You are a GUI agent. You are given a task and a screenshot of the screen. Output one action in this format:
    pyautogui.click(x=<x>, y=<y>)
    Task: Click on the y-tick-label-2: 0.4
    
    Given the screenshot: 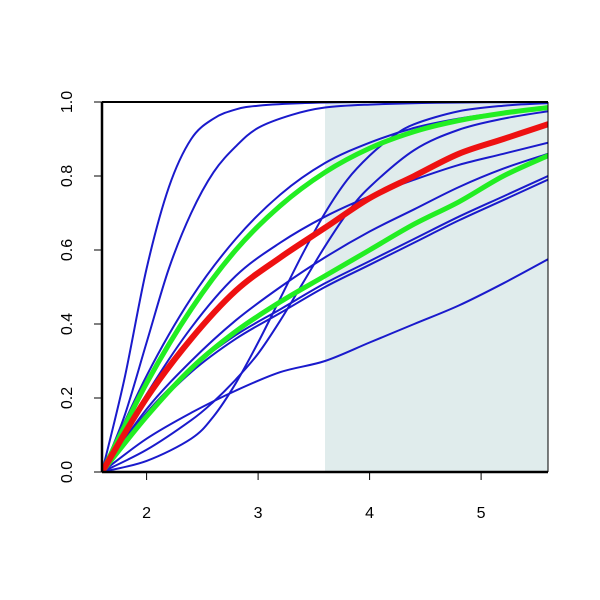 What is the action you would take?
    pyautogui.click(x=67, y=324)
    